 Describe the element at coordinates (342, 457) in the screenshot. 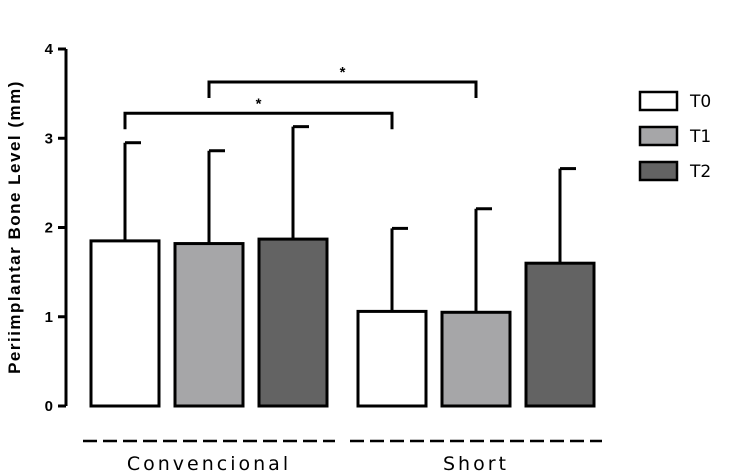

I see `group-labels: Convencional Short` at that location.